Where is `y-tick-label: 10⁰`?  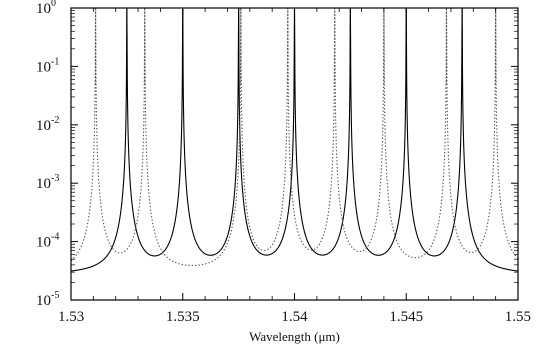
y-tick-label: 10⁰ is located at coordinates (46, 8).